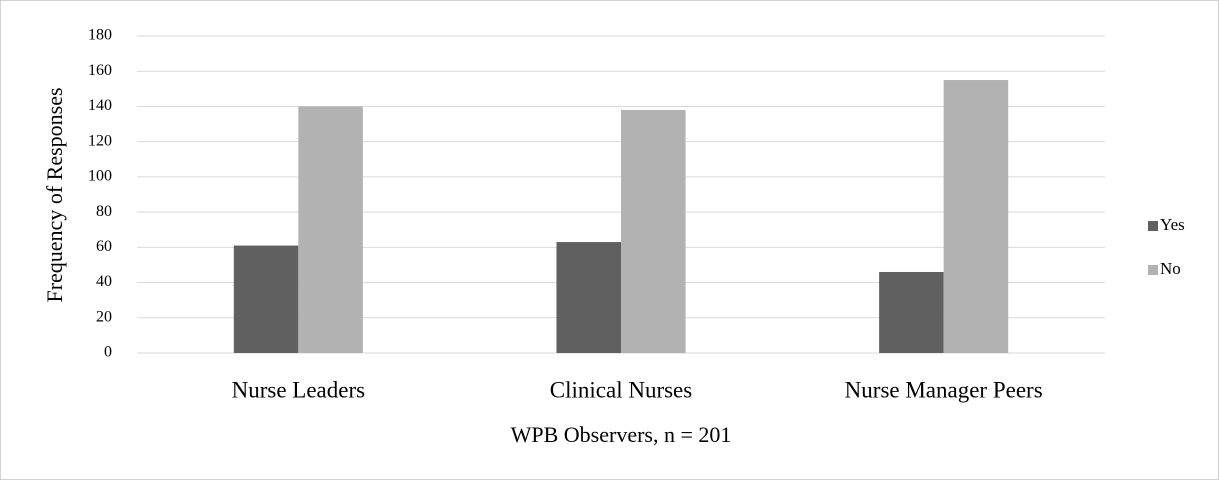 This screenshot has height=480, width=1220. Describe the element at coordinates (104, 316) in the screenshot. I see `y-tick-label: 20` at that location.